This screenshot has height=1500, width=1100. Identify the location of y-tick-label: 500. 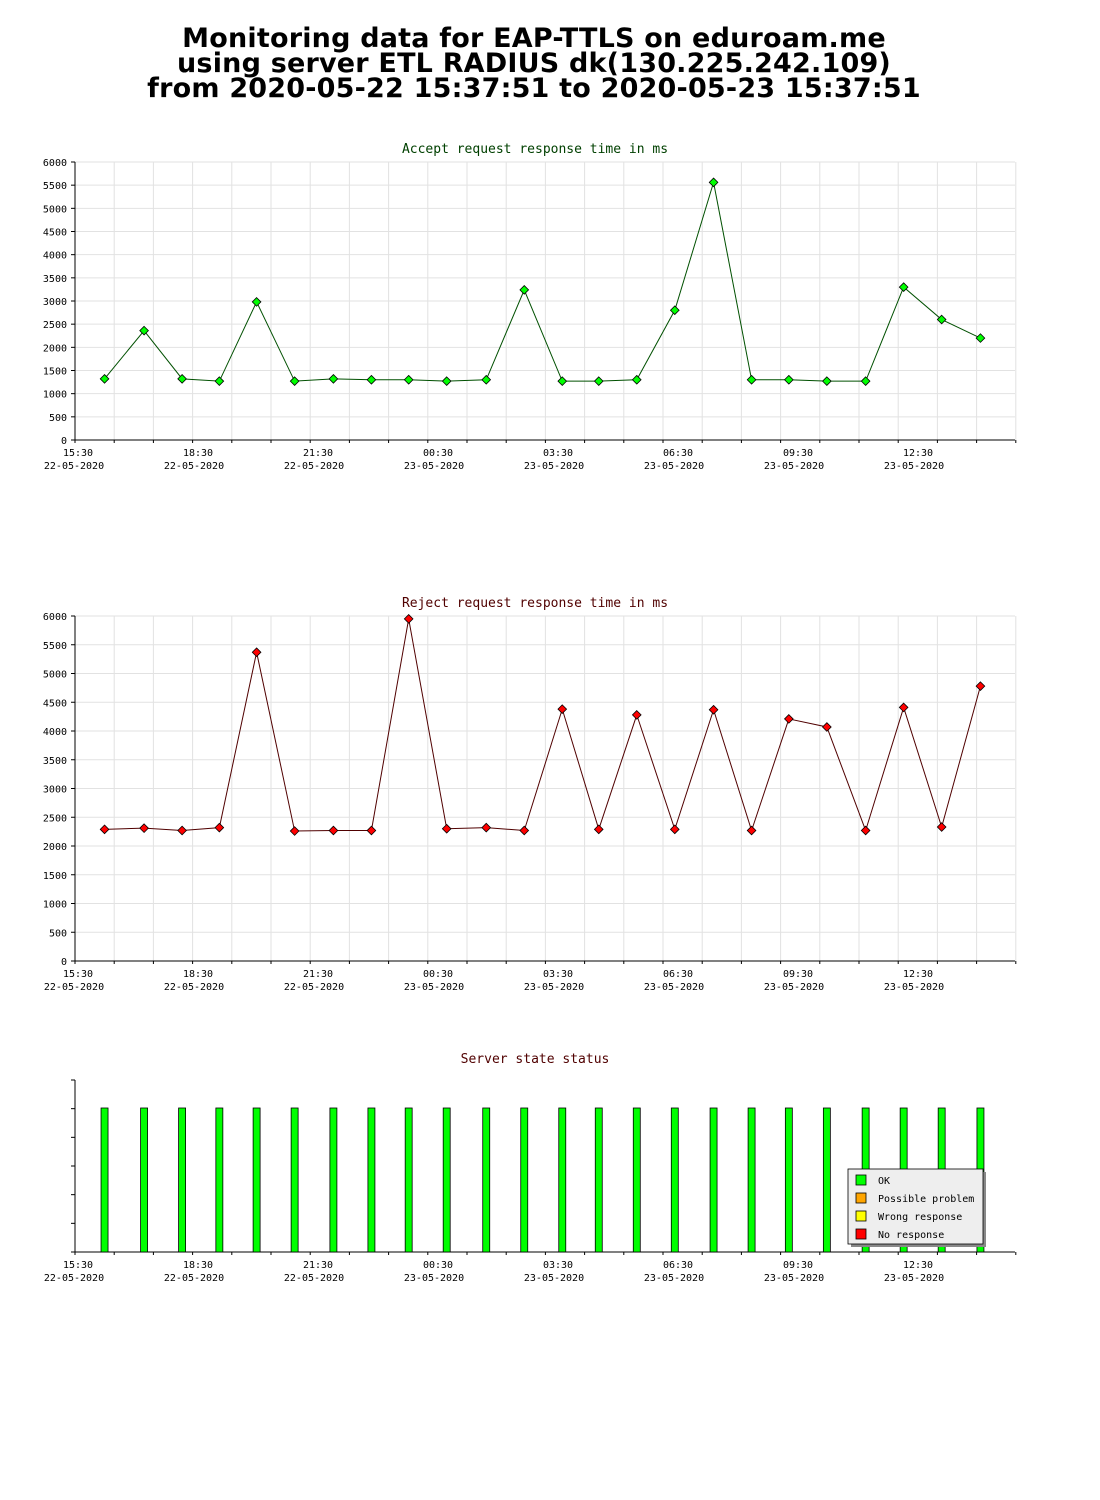
(58, 418).